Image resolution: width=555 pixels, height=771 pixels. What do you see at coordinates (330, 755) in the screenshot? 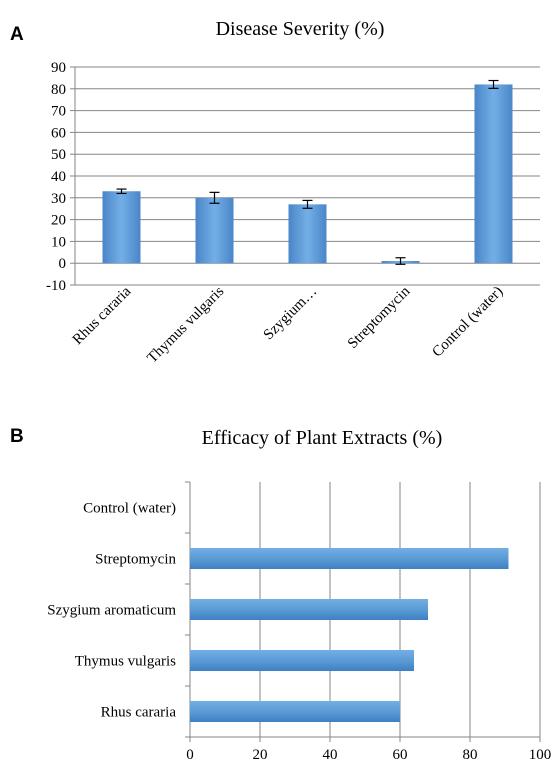
I see `x-tick-label: 40` at bounding box center [330, 755].